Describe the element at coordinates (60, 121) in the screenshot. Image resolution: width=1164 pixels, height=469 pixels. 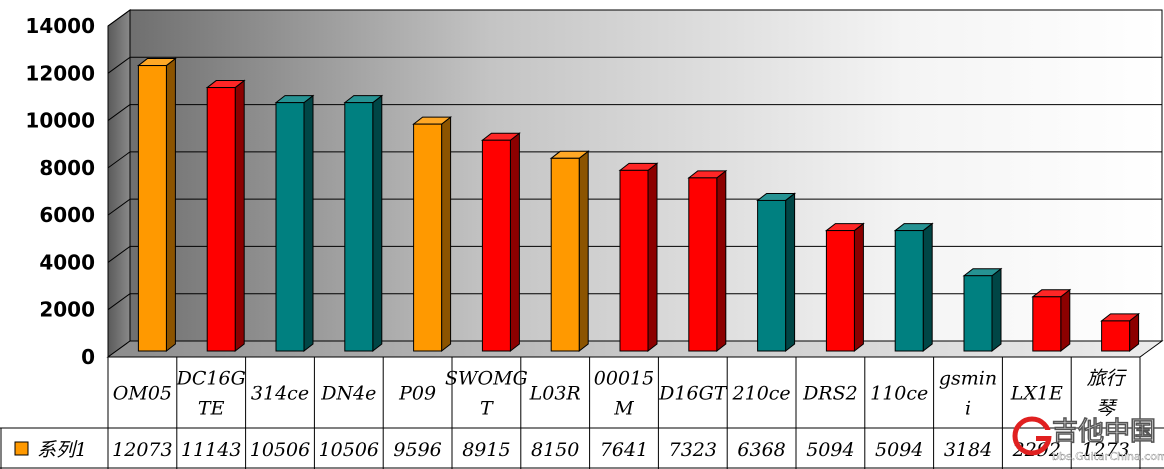
I see `y-tick-label: 10000` at that location.